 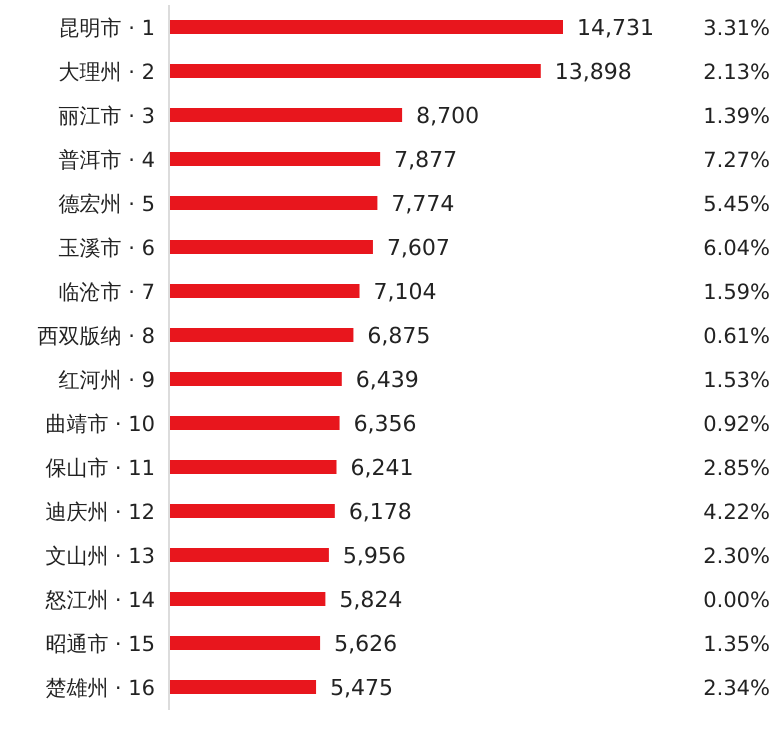 I want to click on text: 1.35%, so click(x=736, y=644).